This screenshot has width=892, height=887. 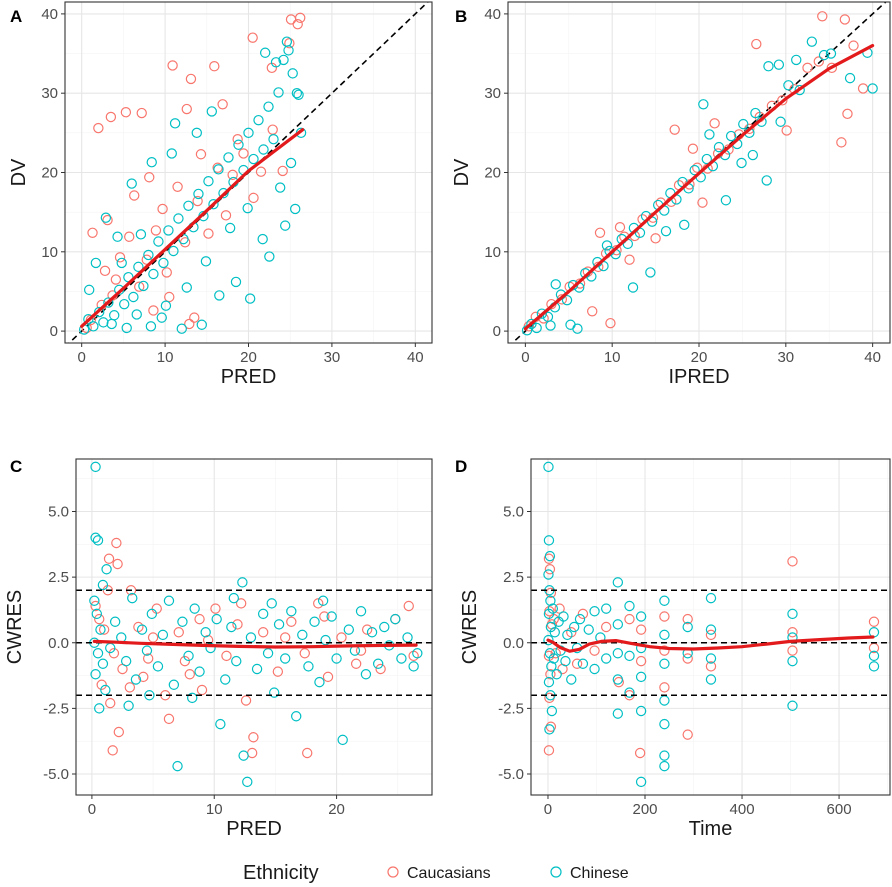 I want to click on y-tick-label: 40, so click(x=49, y=14).